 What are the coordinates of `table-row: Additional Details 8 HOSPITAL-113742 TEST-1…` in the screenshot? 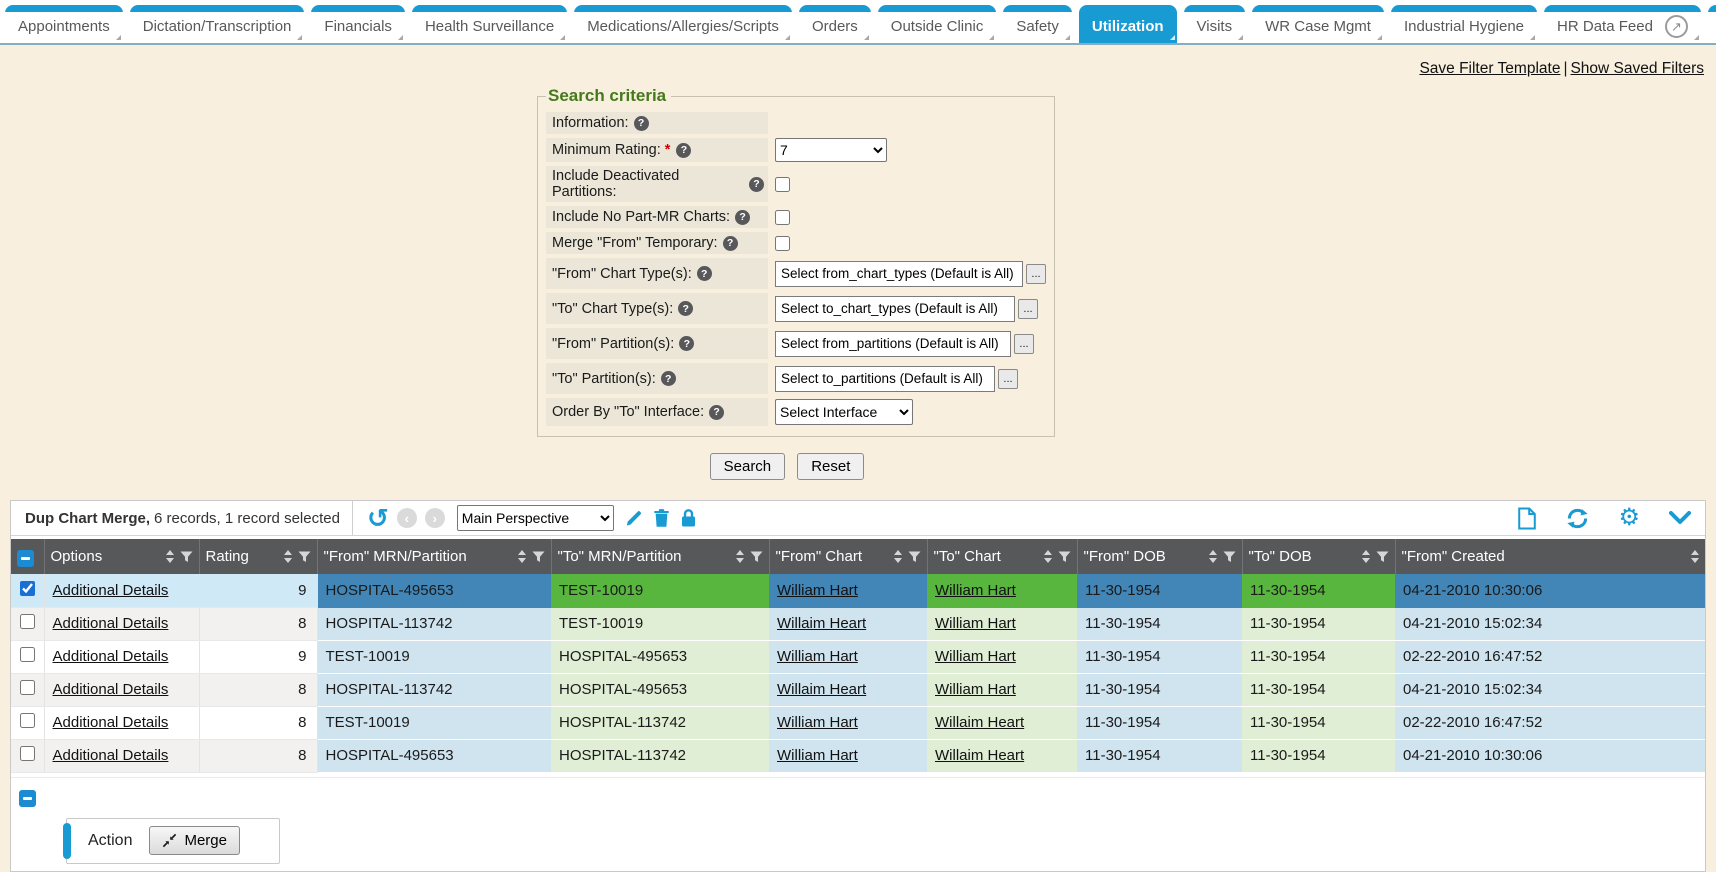 It's located at (858, 624).